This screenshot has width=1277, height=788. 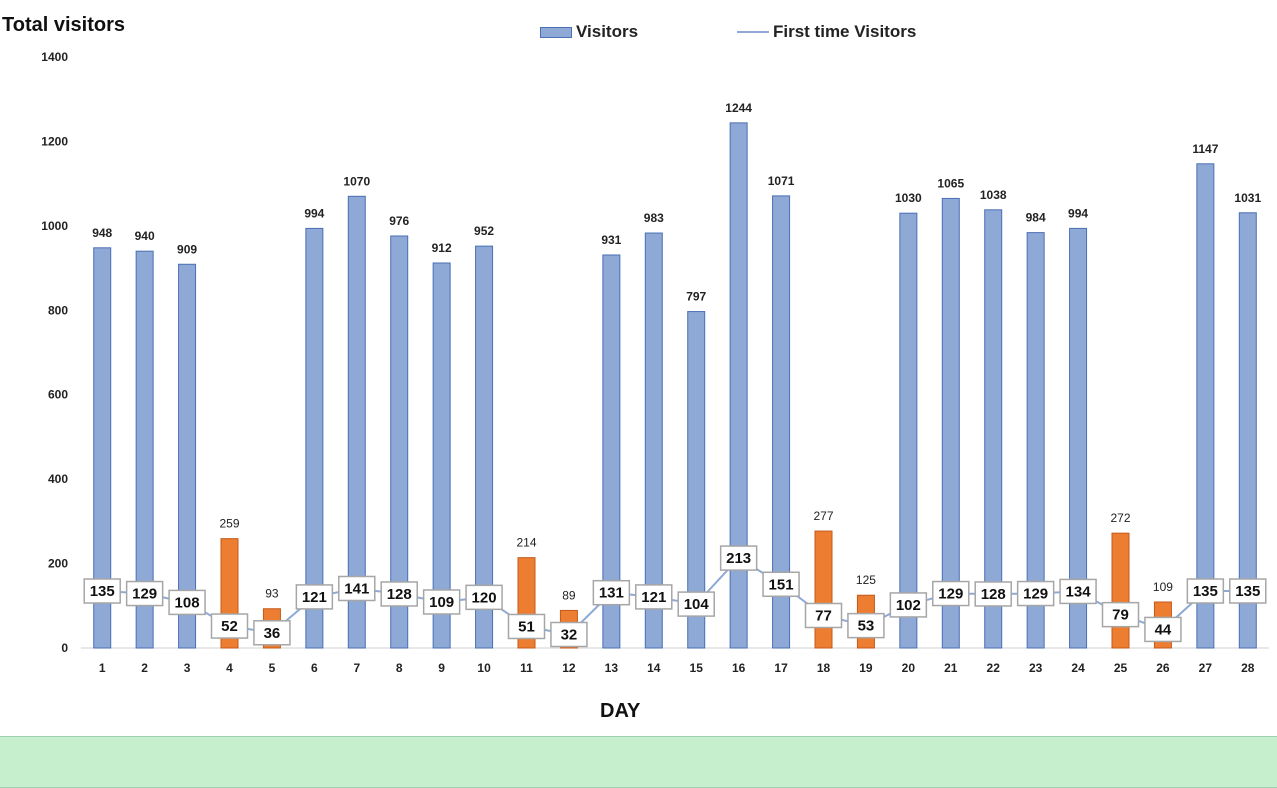 I want to click on x-tick-label: 21, so click(x=951, y=668).